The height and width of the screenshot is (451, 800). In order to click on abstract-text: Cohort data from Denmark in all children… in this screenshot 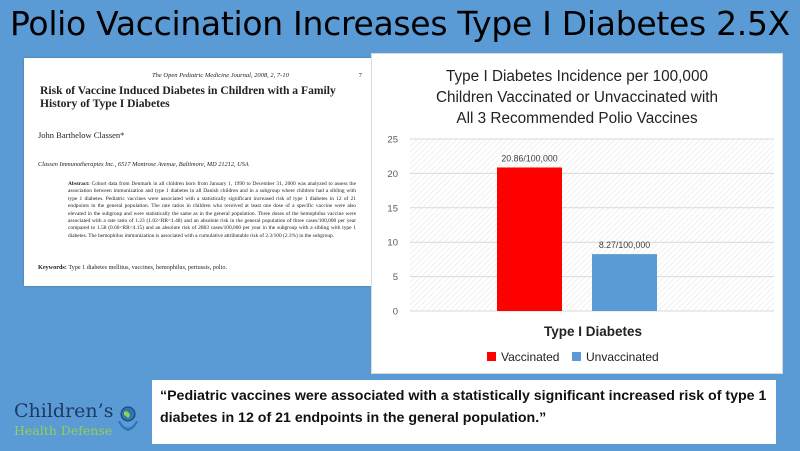, I will do `click(212, 210)`.